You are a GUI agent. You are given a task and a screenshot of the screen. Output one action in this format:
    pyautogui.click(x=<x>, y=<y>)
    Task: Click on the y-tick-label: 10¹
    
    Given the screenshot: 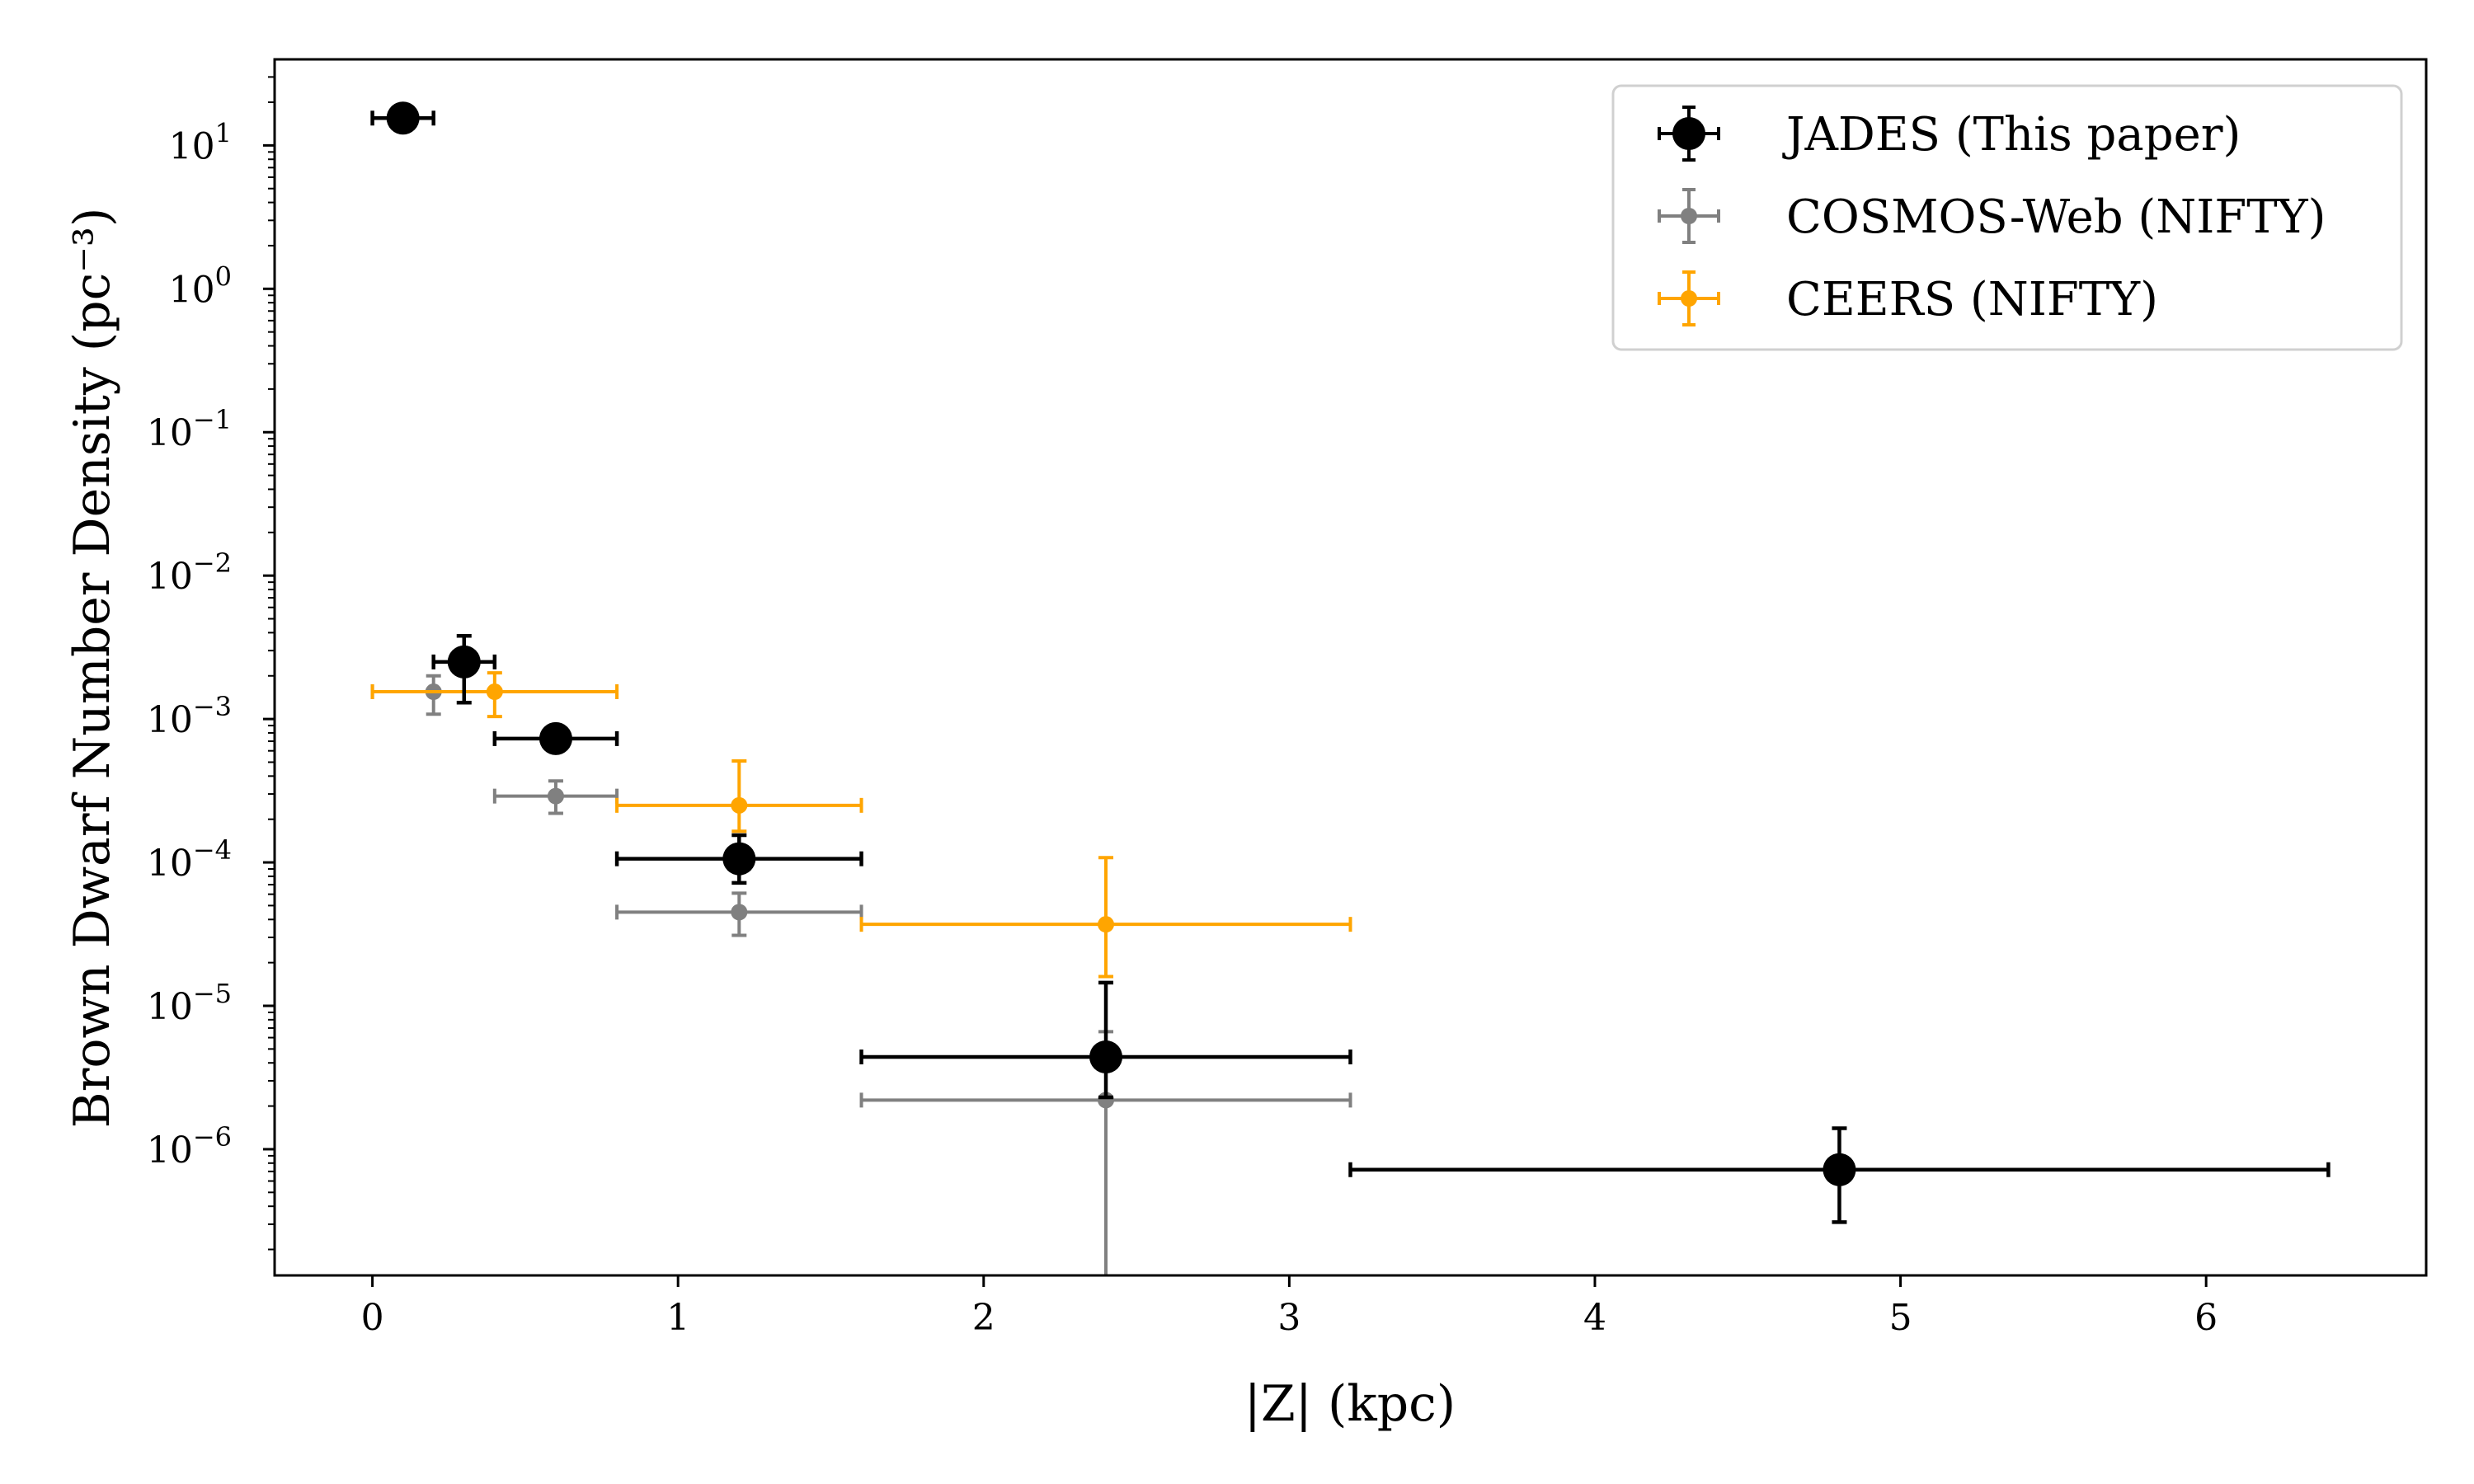 What is the action you would take?
    pyautogui.click(x=200, y=142)
    